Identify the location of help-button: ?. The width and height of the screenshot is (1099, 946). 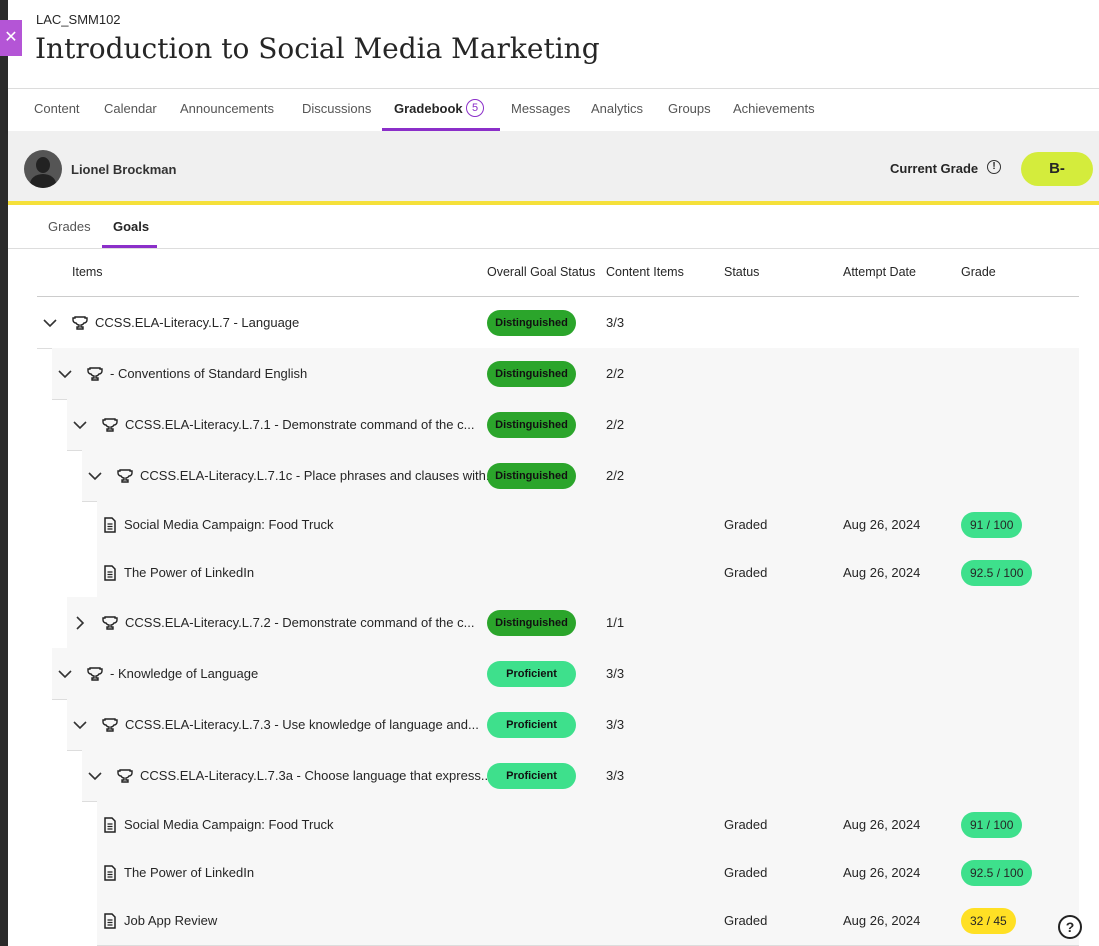
(1070, 927).